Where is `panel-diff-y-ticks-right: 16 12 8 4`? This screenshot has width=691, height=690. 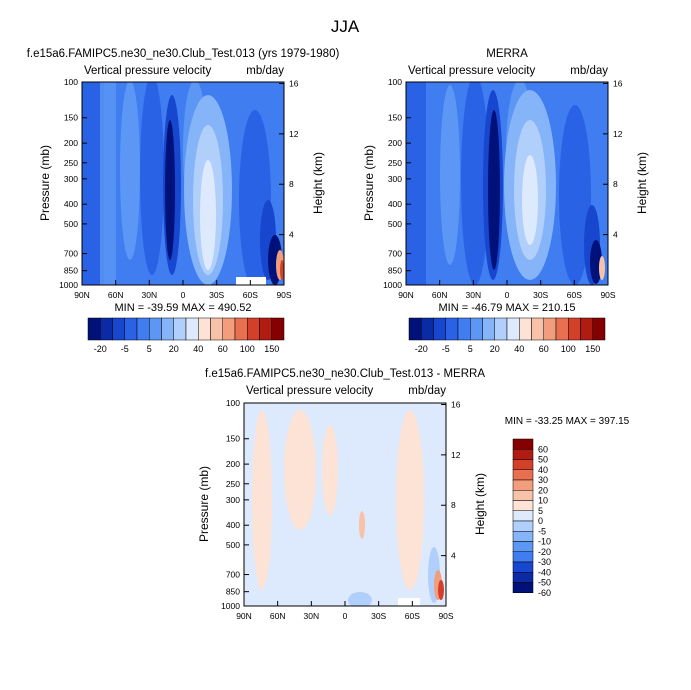
panel-diff-y-ticks-right: 16 12 8 4 is located at coordinates (451, 480).